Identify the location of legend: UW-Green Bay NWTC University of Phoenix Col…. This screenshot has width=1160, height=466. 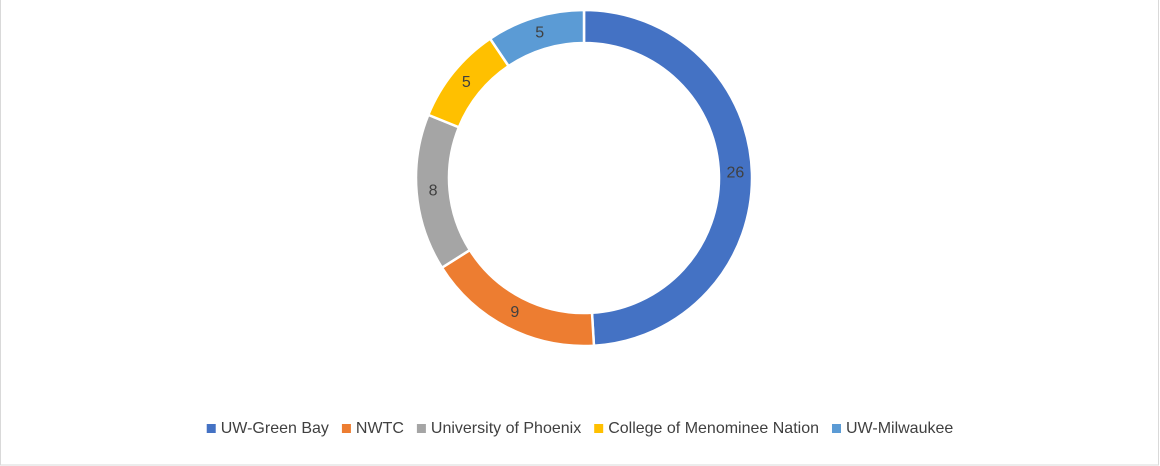
(579, 428).